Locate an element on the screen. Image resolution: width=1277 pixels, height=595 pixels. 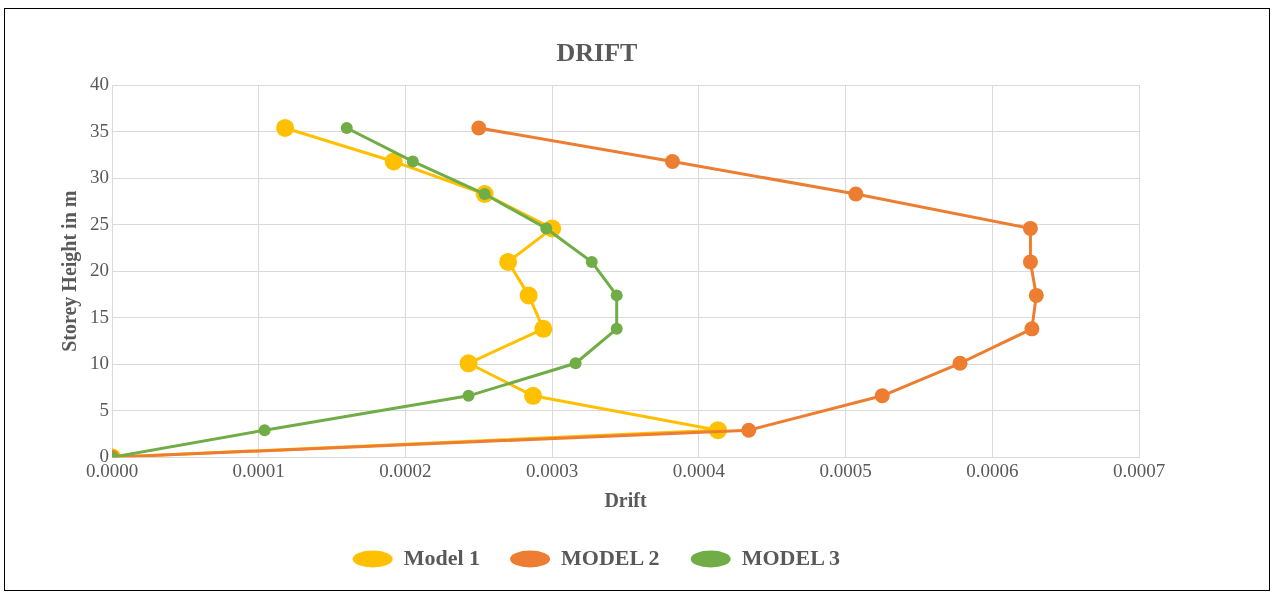
legend-label: Model 1 is located at coordinates (442, 557).